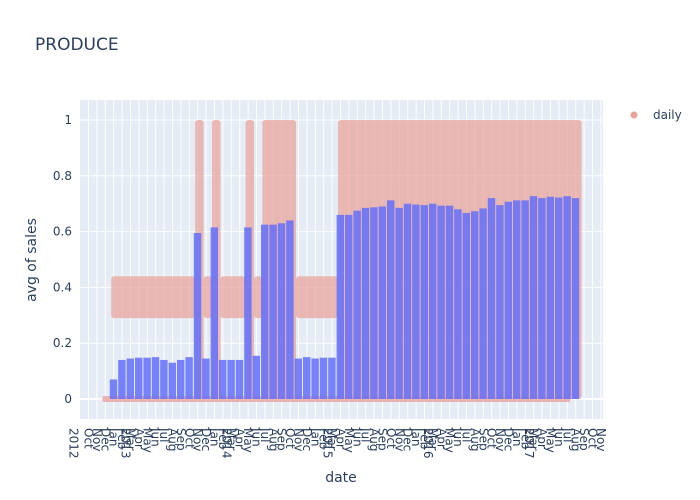 This screenshot has width=700, height=500. I want to click on legend: daily, so click(656, 115).